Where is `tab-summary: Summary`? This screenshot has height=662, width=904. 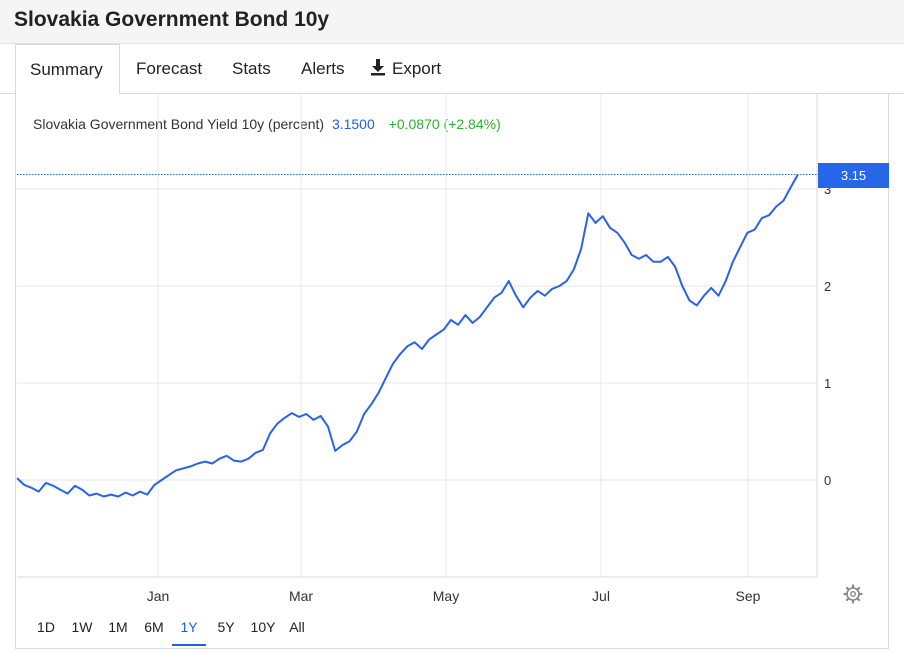
tab-summary: Summary is located at coordinates (67, 69).